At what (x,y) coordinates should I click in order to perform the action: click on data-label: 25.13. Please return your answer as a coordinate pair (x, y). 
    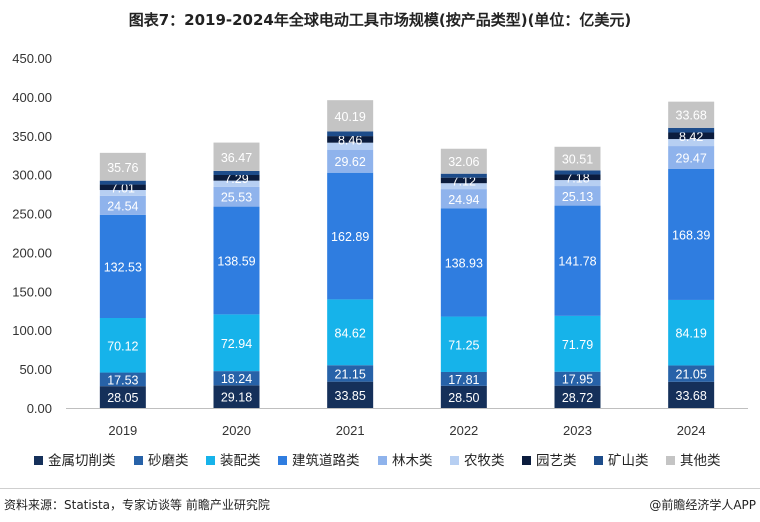
    Looking at the image, I should click on (577, 197).